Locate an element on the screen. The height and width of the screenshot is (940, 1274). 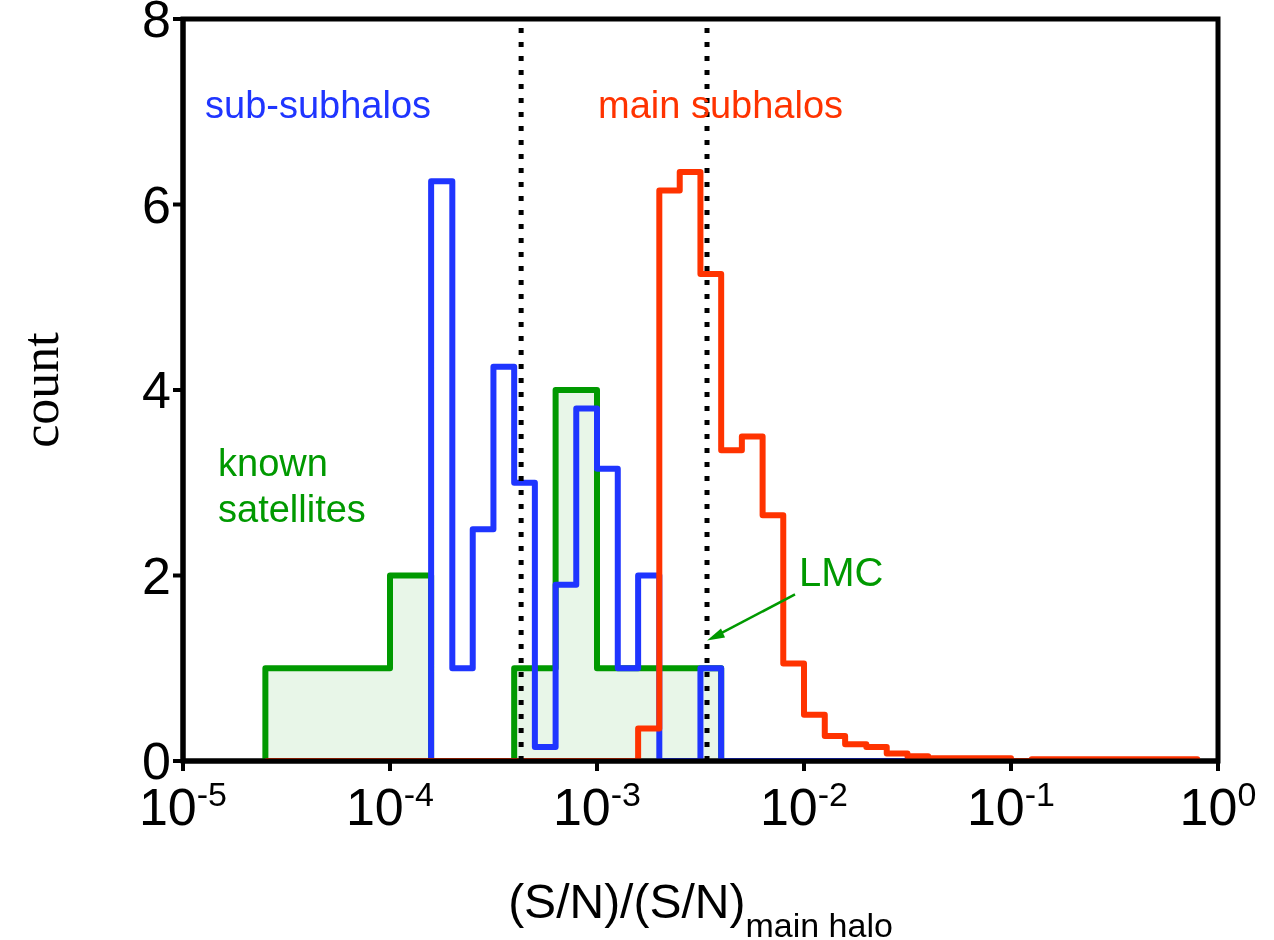
x-tick-label: 10$^{0}$ is located at coordinates (1218, 805).